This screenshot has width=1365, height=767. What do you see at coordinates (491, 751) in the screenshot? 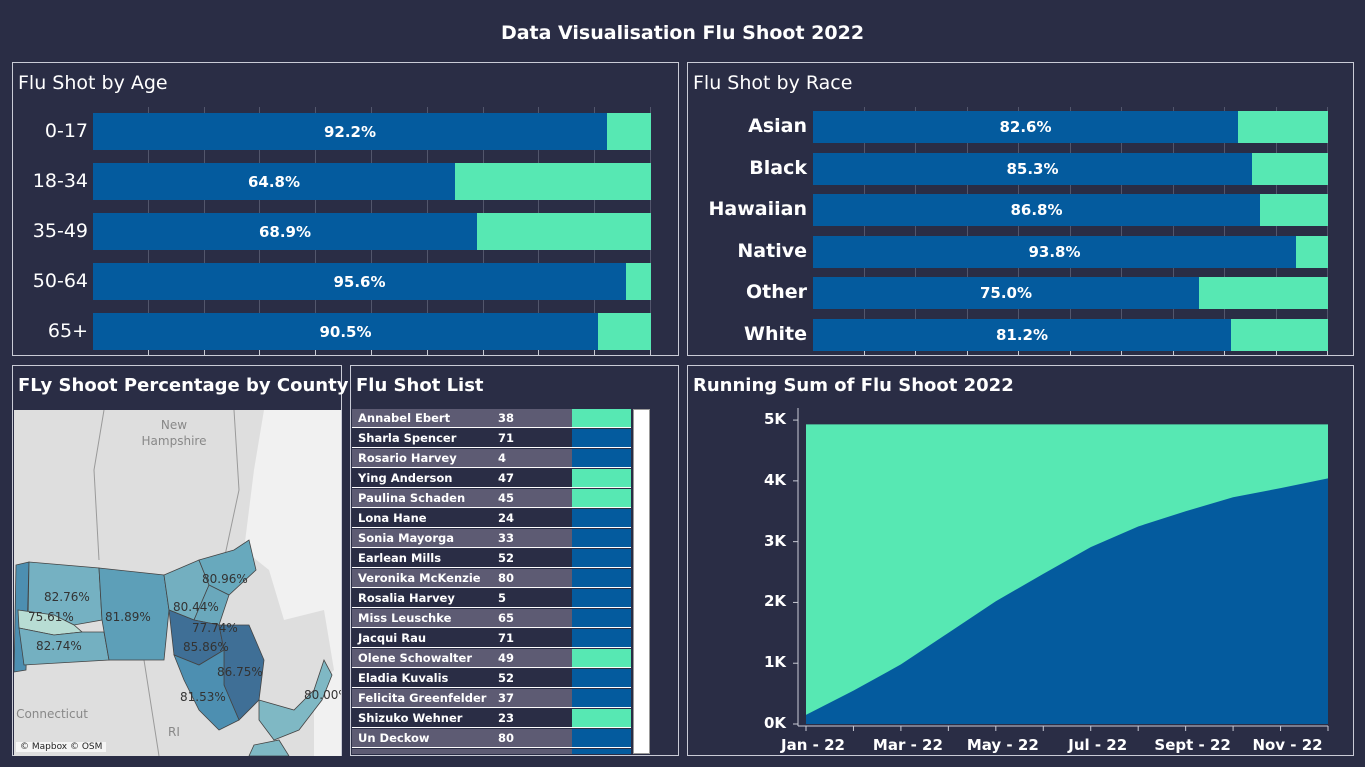
I see `list-row` at bounding box center [491, 751].